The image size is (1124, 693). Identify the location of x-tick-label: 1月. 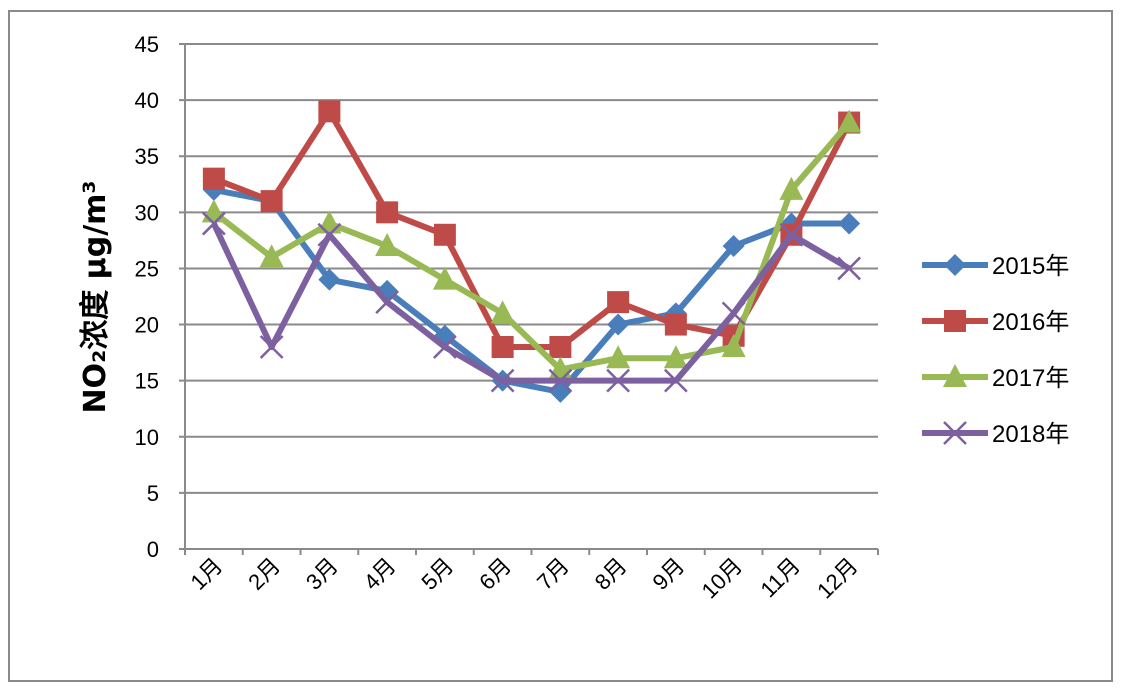
(207, 574).